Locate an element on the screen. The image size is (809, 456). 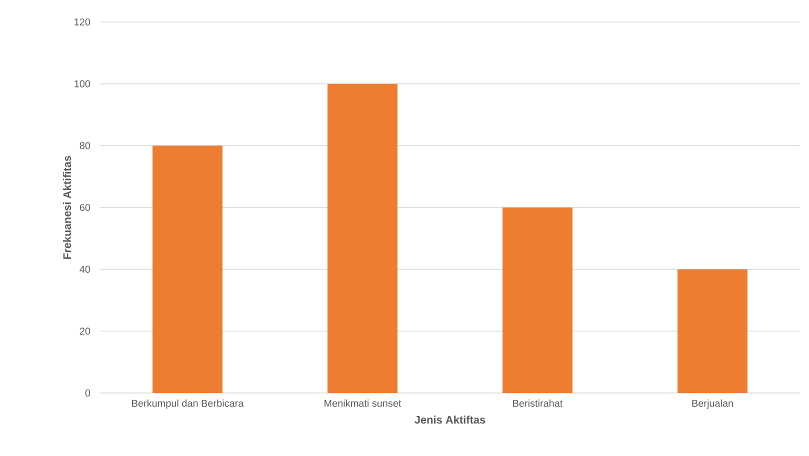
y-tick-label: 80 is located at coordinates (85, 146).